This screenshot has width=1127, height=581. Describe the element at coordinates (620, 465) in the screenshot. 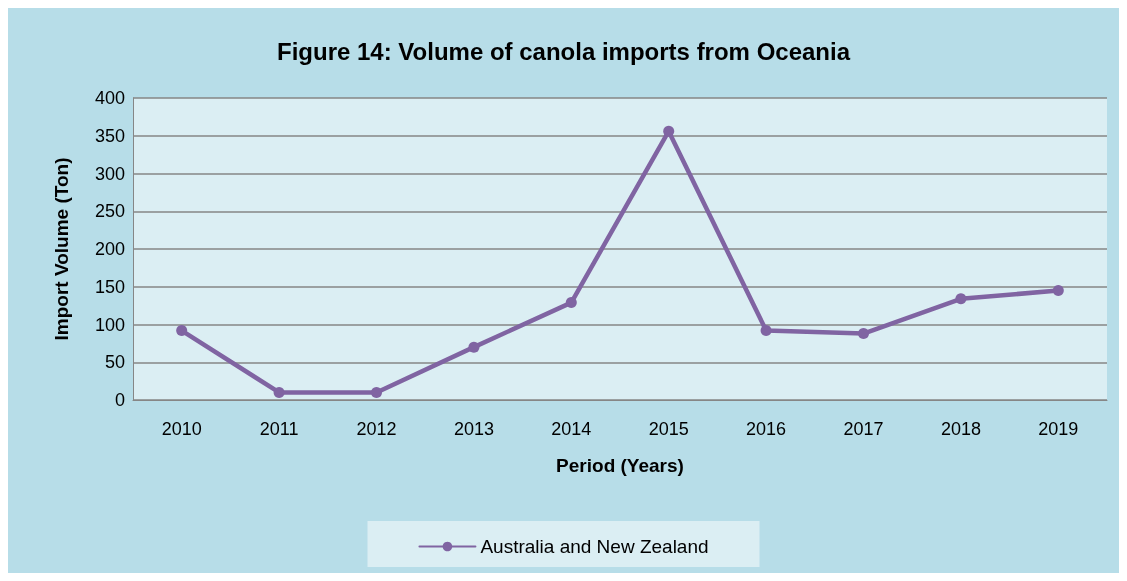

I see `x-axis-title: Period (Years)` at that location.